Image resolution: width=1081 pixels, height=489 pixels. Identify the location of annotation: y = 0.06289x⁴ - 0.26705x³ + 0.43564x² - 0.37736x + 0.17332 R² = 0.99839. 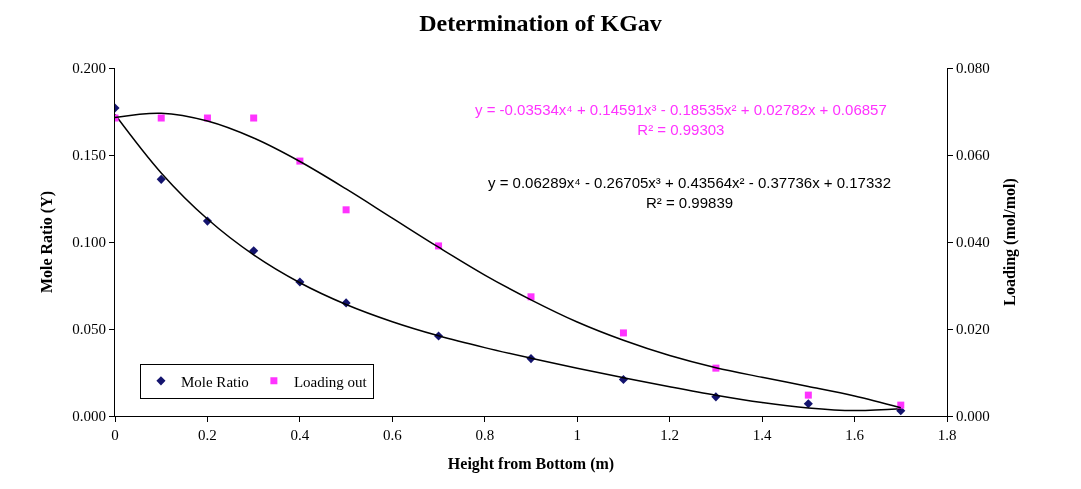
(689, 192).